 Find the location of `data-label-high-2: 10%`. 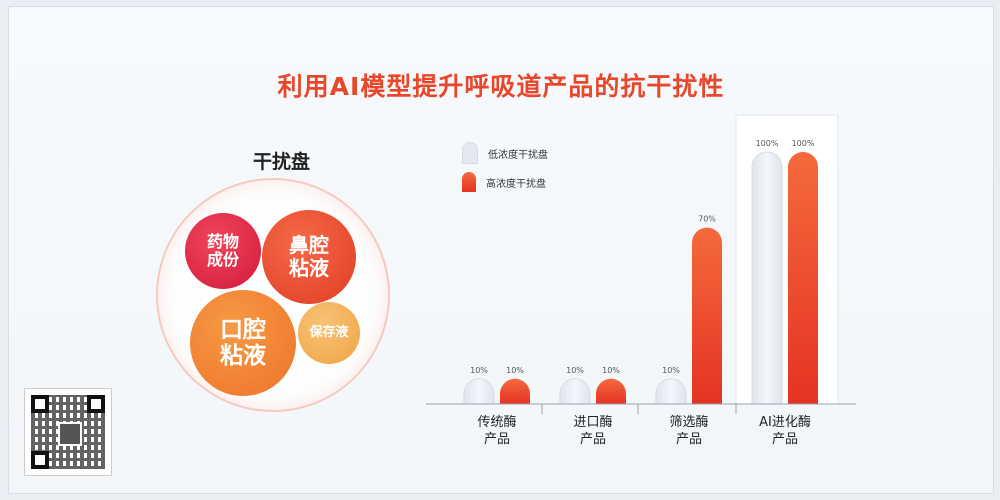

data-label-high-2: 10% is located at coordinates (611, 370).